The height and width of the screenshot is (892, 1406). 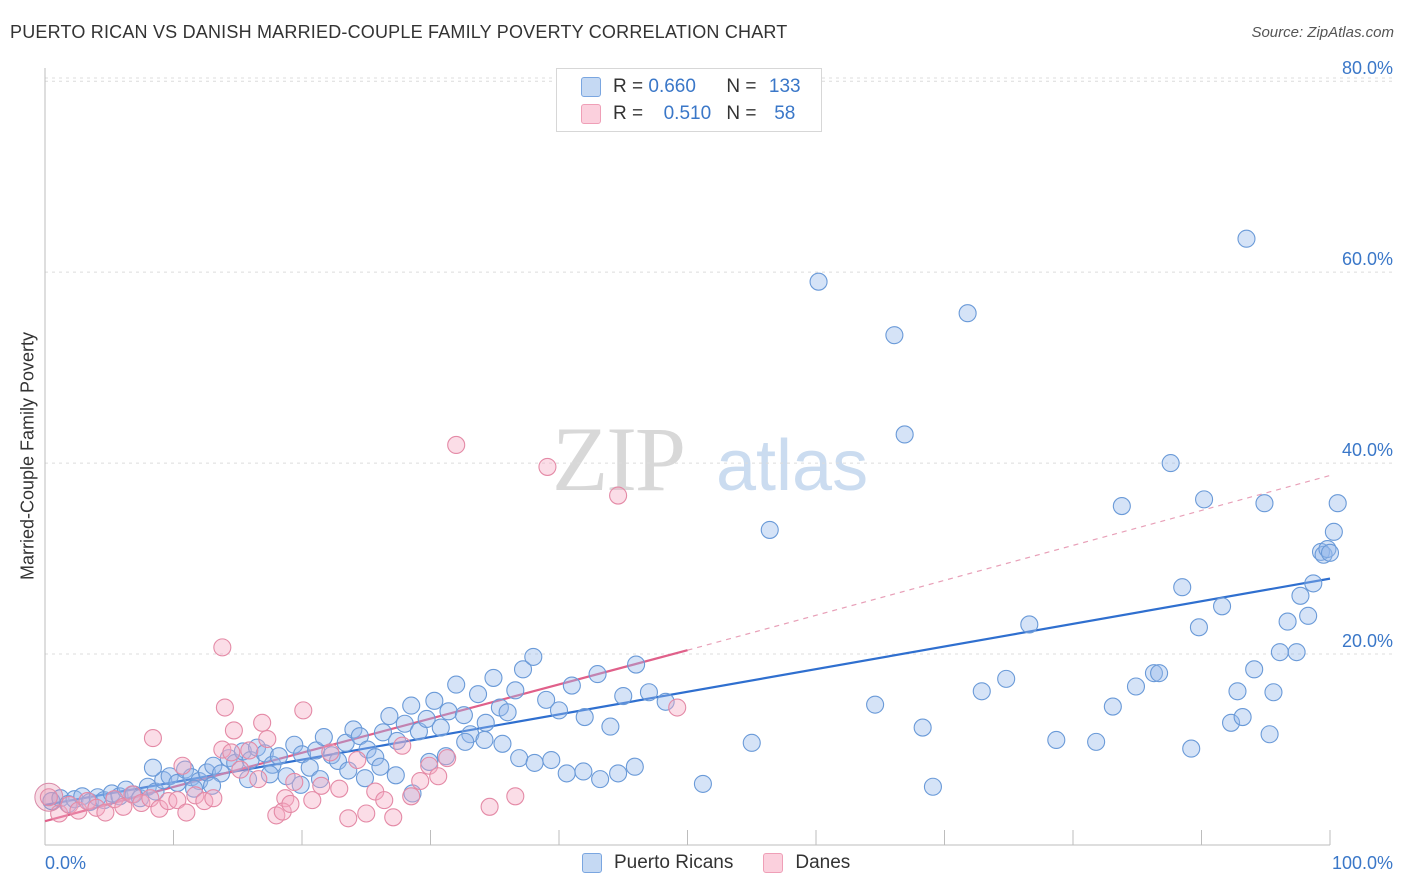 I want to click on legend-r-value: 0.510, so click(x=687, y=113).